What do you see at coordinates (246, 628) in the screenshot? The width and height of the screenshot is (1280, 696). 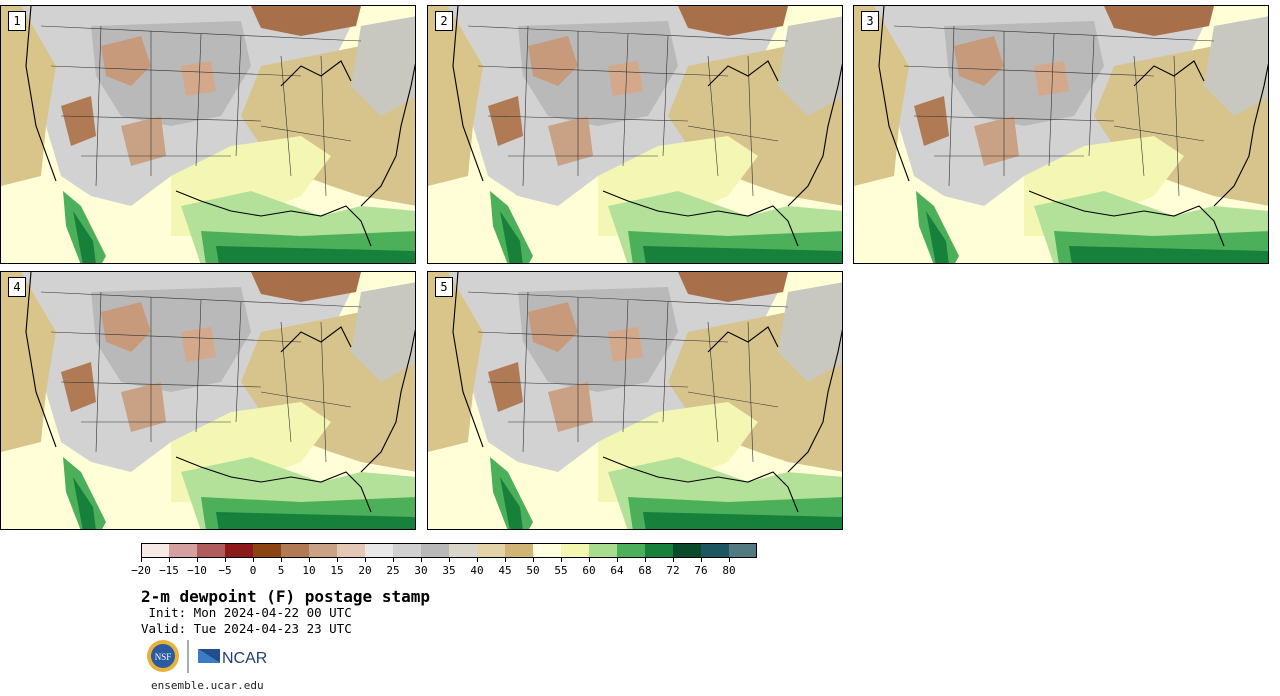 I see `valid-time: Valid: Tue 2024-04-23 23 UTC` at bounding box center [246, 628].